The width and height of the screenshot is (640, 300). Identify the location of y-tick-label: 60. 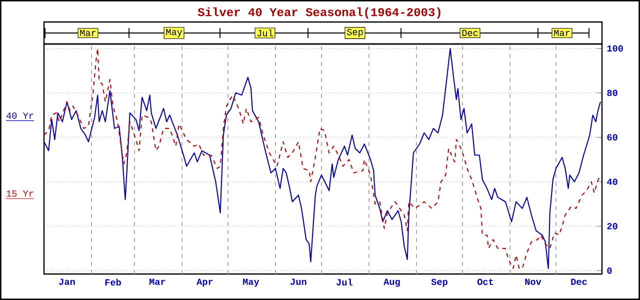
(612, 137).